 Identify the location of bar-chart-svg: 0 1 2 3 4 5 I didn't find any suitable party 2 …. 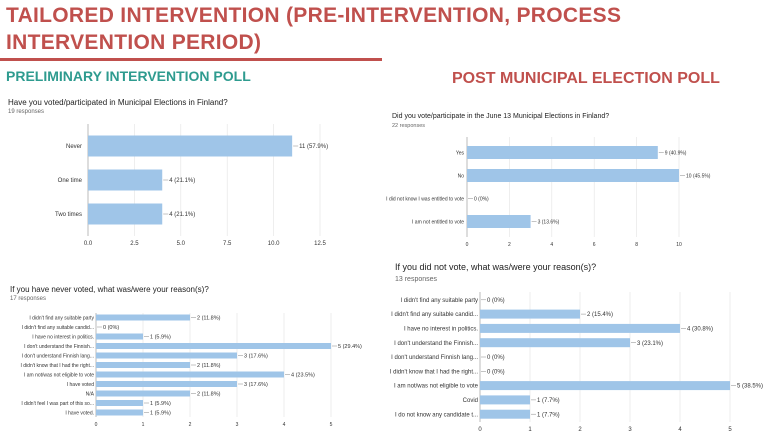
(191, 370).